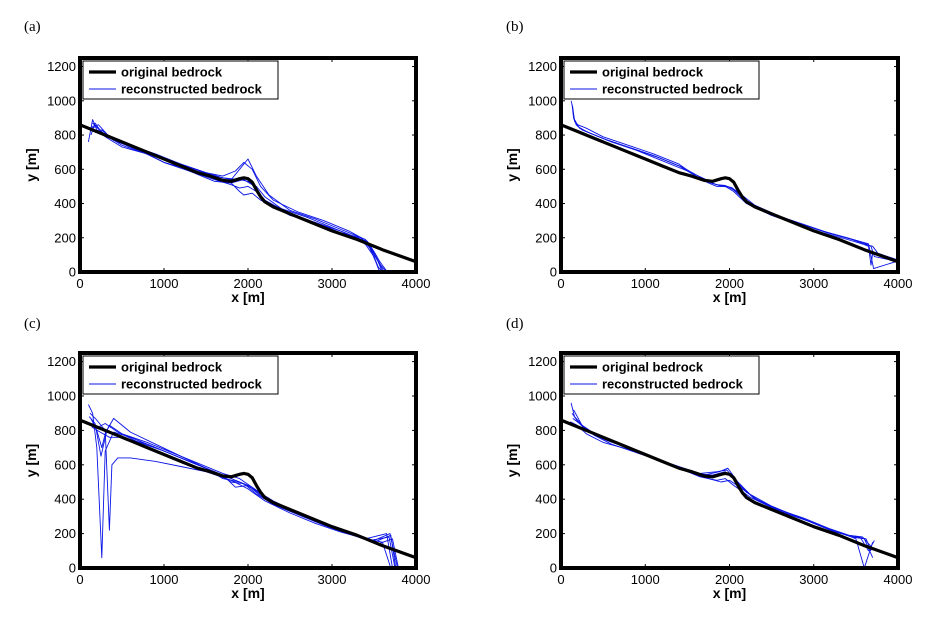 This screenshot has height=619, width=942. What do you see at coordinates (515, 324) in the screenshot?
I see `panel-label: (d)` at bounding box center [515, 324].